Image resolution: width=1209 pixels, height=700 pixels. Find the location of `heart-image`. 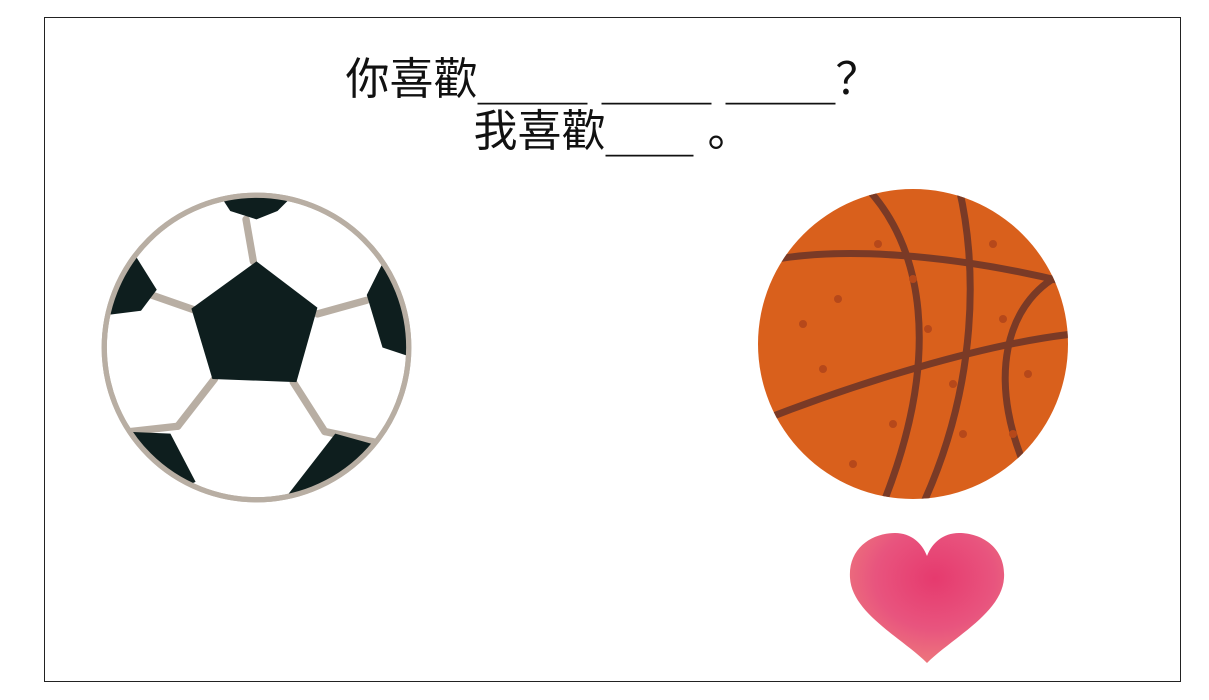

heart-image is located at coordinates (927, 598).